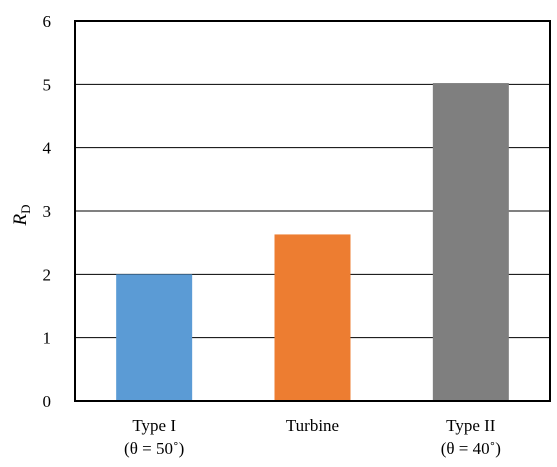 The image size is (557, 467). Describe the element at coordinates (47, 21) in the screenshot. I see `y-tick-label-6: 6` at that location.